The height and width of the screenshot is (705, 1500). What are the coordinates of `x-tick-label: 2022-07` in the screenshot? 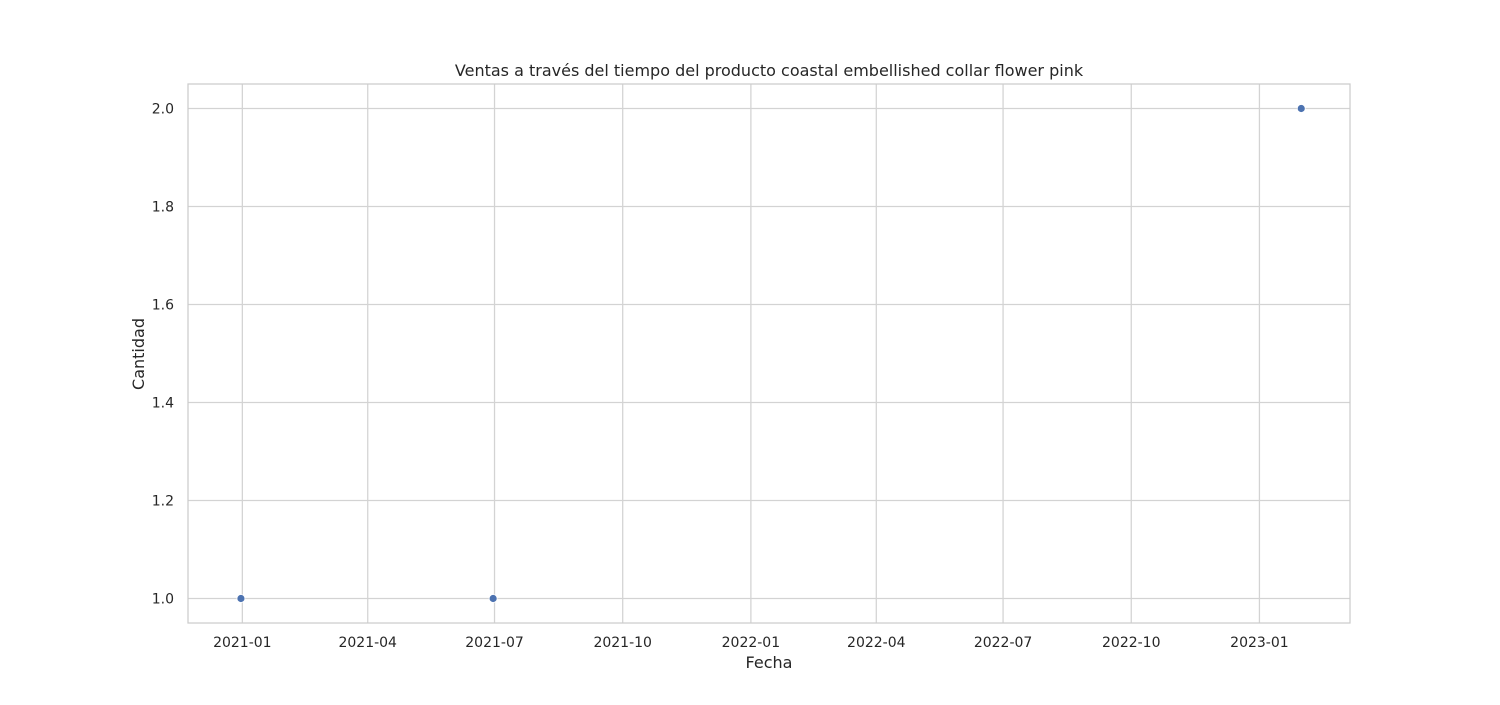 It's located at (1003, 643).